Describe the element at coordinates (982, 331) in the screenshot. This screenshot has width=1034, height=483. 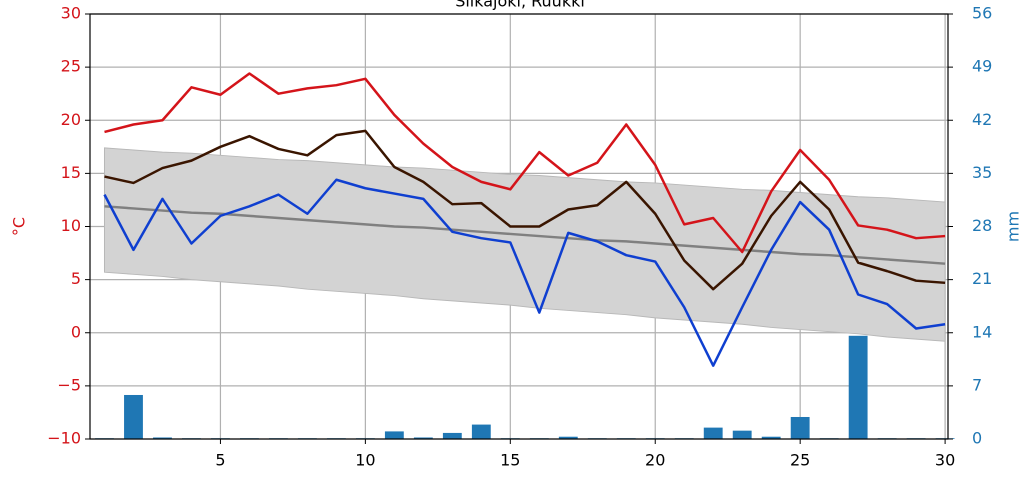
I see `y2-tick-label: 14` at that location.